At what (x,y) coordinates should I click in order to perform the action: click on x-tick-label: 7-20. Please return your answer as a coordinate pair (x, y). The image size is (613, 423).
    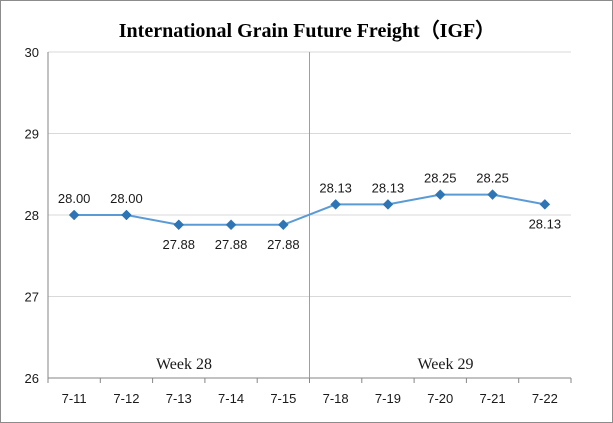
    Looking at the image, I should click on (440, 398).